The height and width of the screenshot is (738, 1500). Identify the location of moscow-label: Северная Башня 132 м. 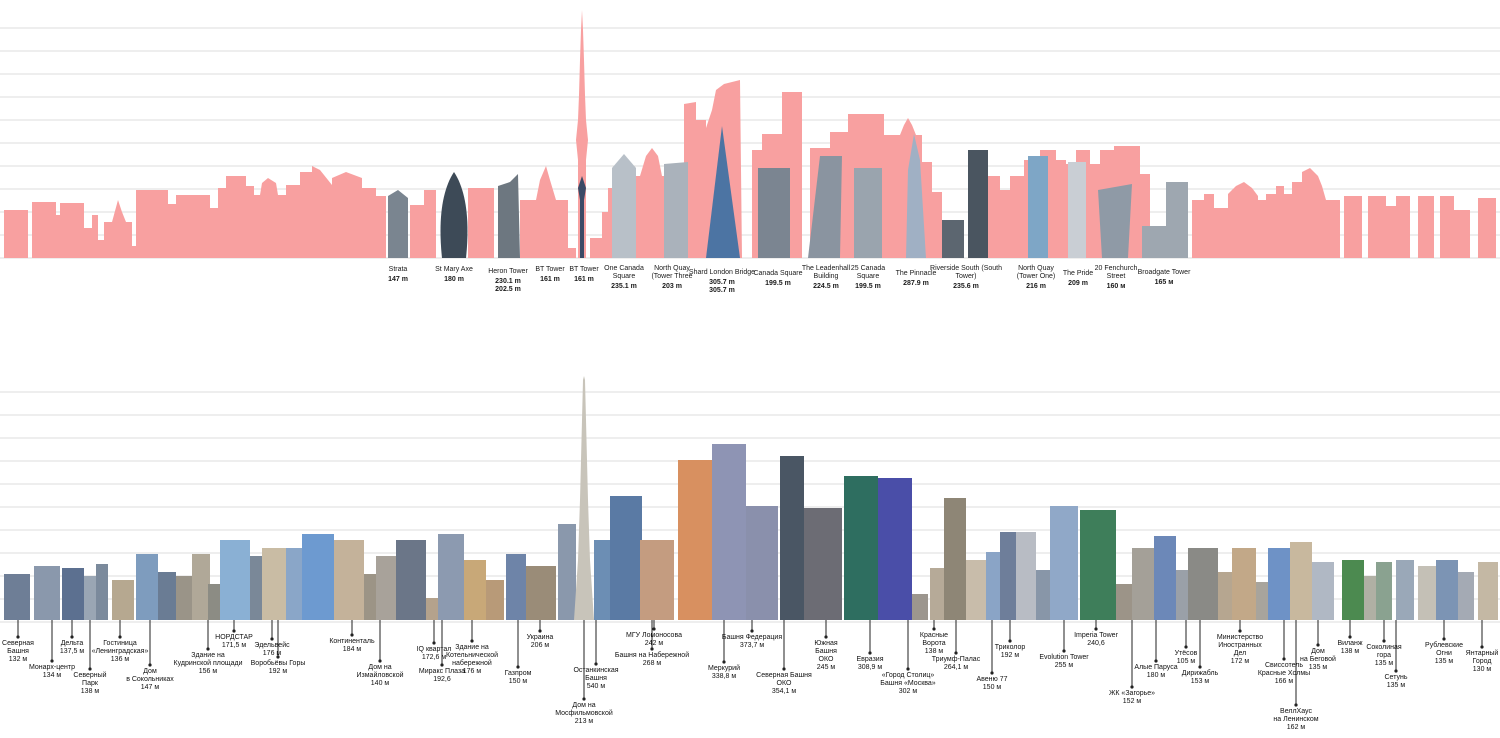
(18, 652).